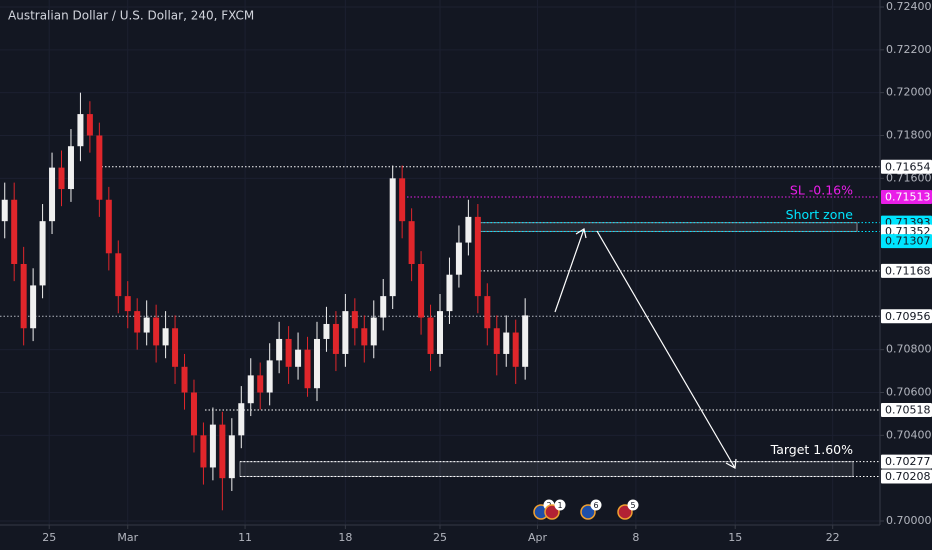 This screenshot has width=932, height=550. What do you see at coordinates (909, 135) in the screenshot?
I see `y-tick-label: 0.71800` at bounding box center [909, 135].